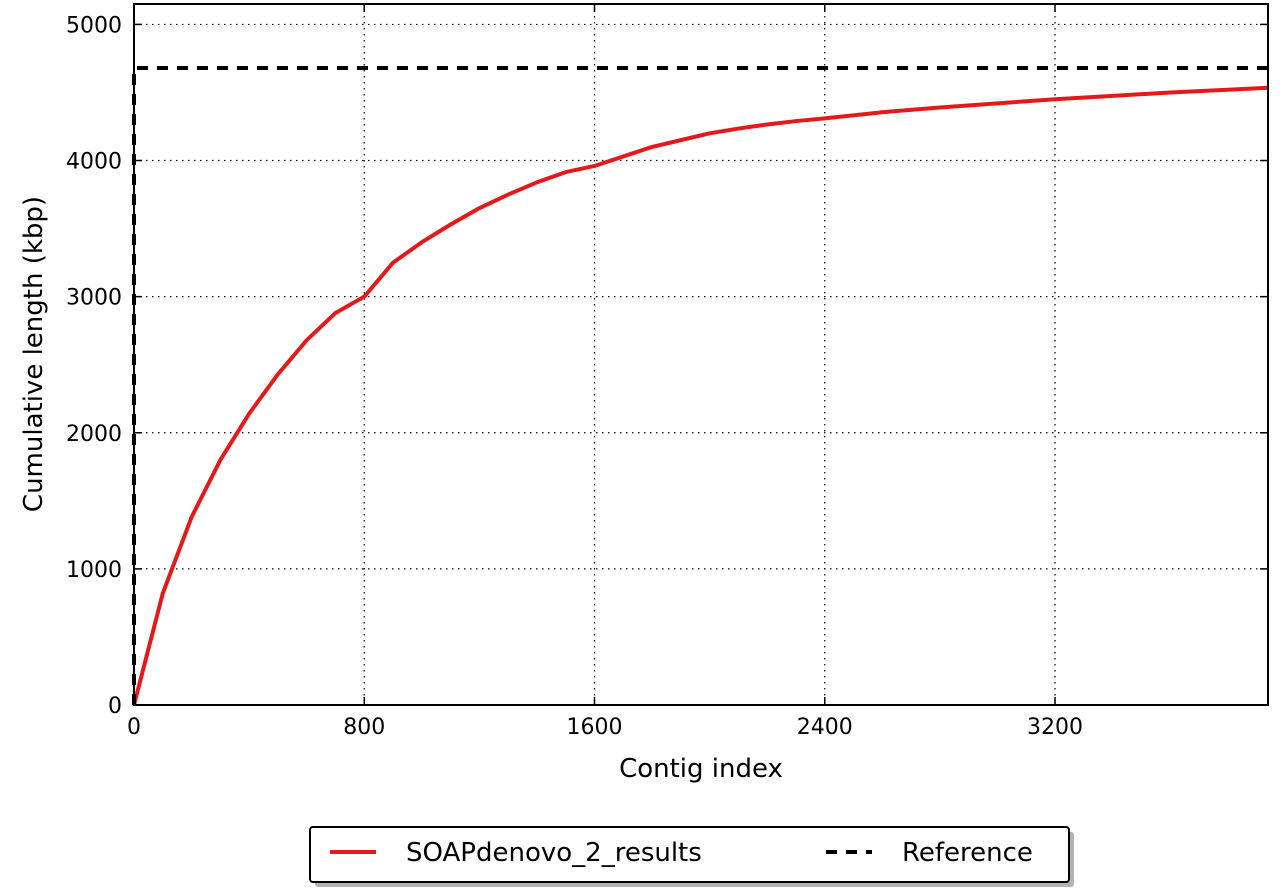 This screenshot has width=1286, height=894. What do you see at coordinates (701, 769) in the screenshot?
I see `x-axis-label: Contig index` at bounding box center [701, 769].